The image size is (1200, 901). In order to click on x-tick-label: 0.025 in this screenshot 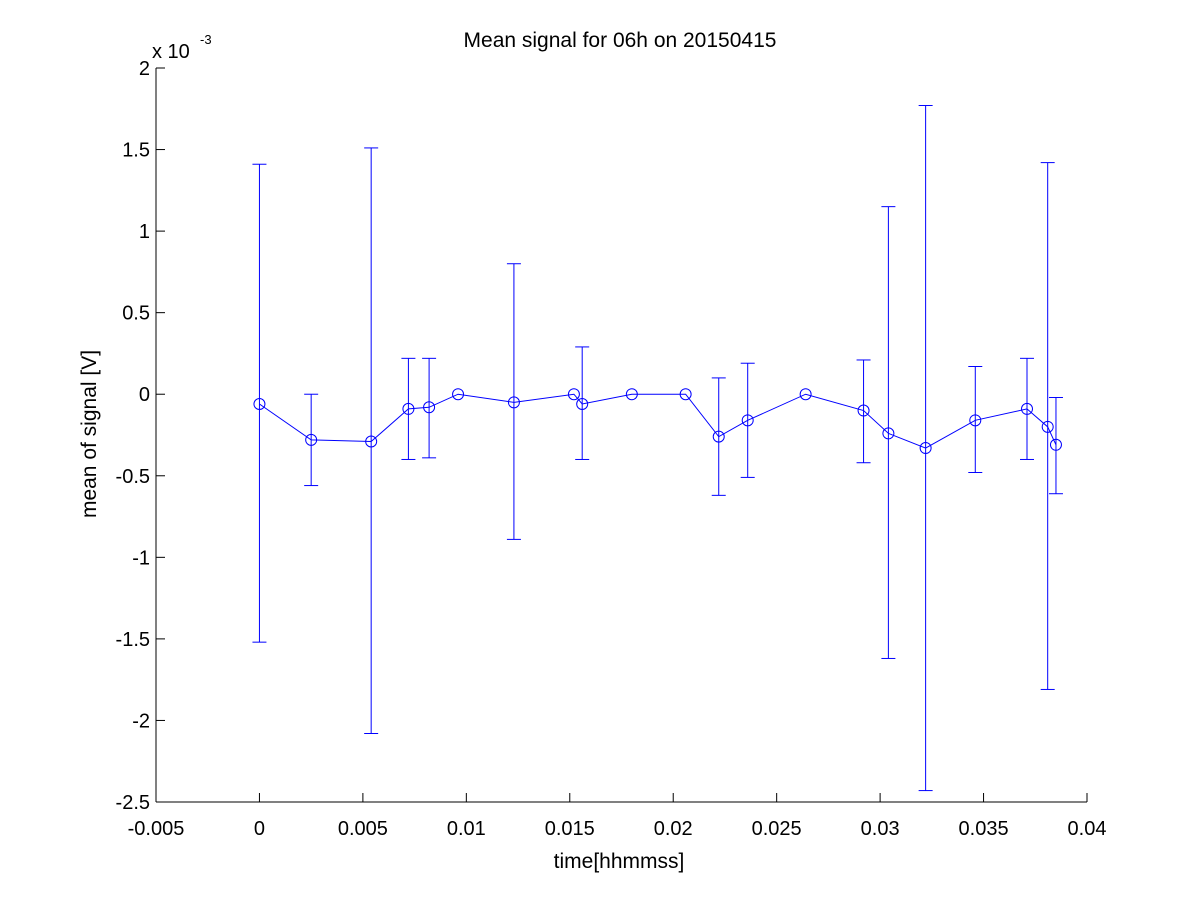, I will do `click(777, 829)`.